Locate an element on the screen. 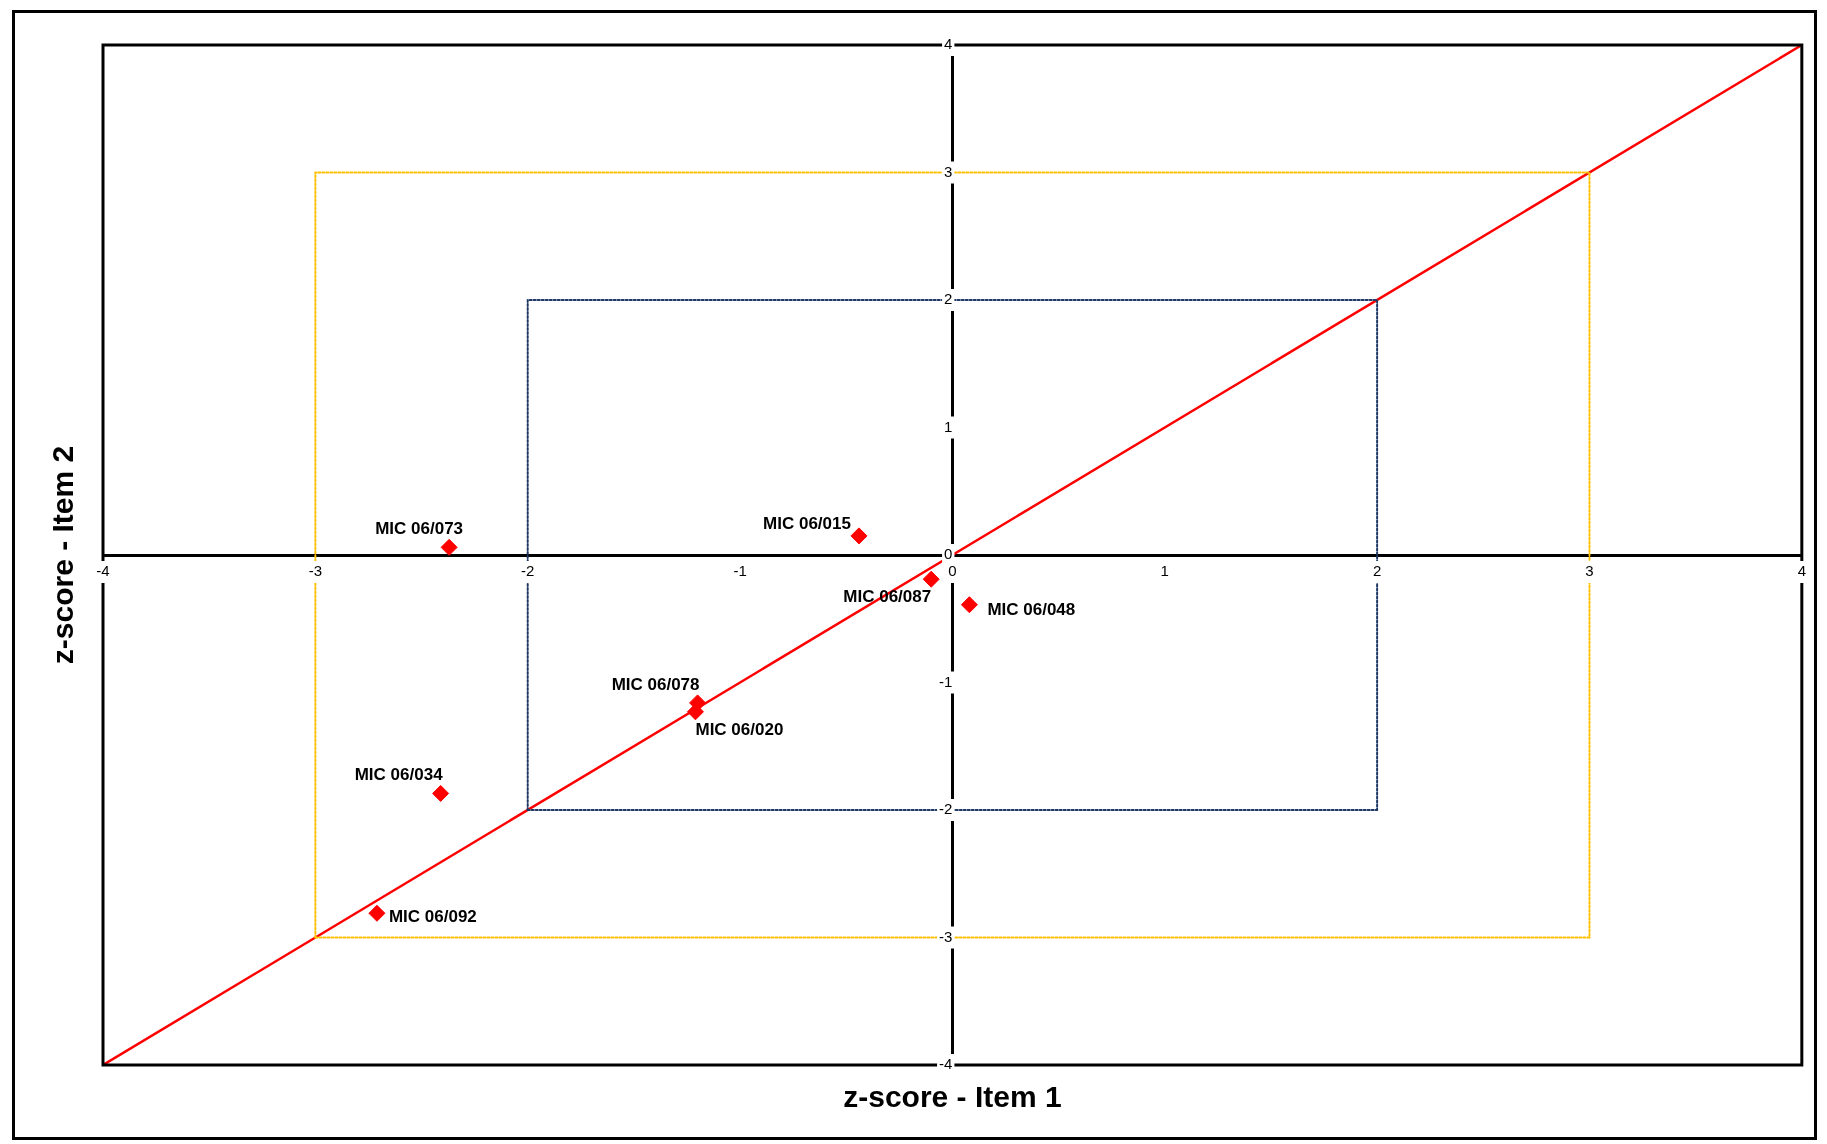  y-tick-label: 1 is located at coordinates (948, 426).